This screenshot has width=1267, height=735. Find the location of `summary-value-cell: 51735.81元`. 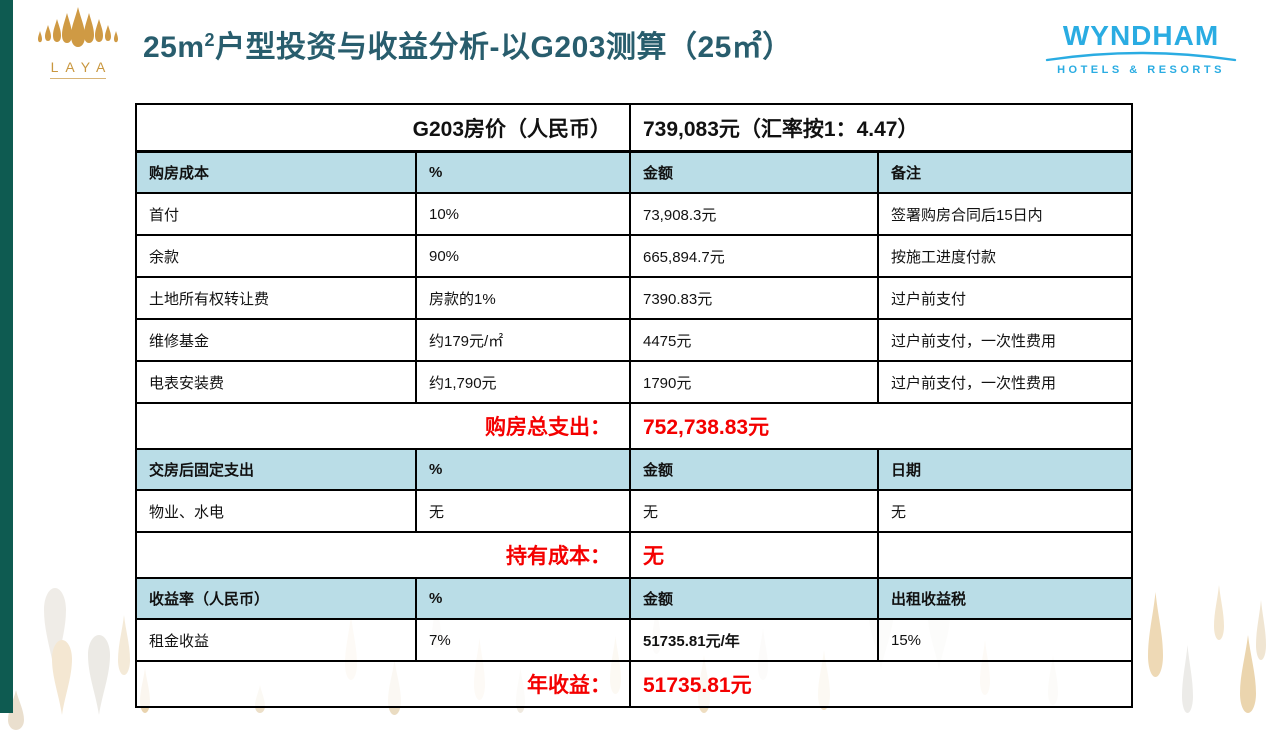

summary-value-cell: 51735.81元 is located at coordinates (881, 684).